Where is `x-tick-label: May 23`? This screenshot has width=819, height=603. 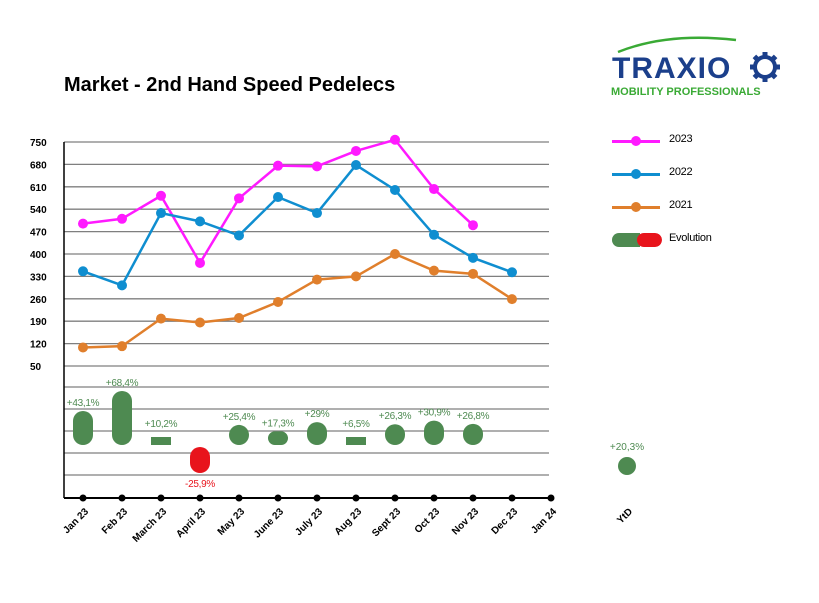
x-tick-label: May 23 is located at coordinates (232, 522).